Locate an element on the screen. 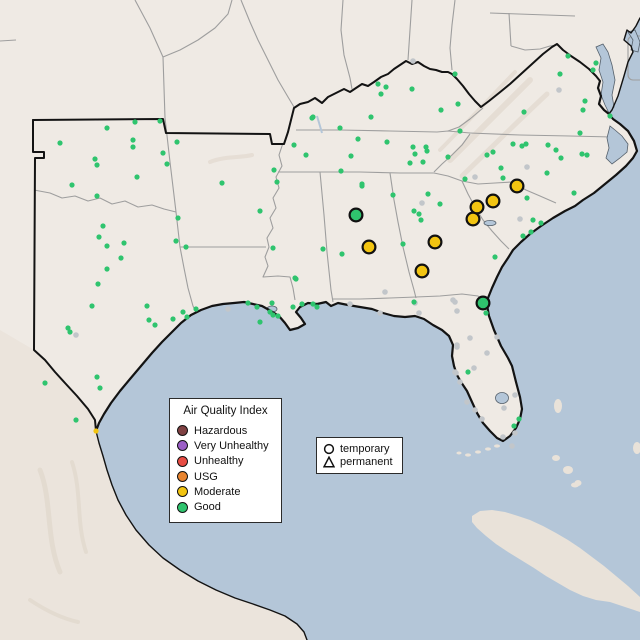 The height and width of the screenshot is (640, 640). legend-item-unhealthy: Unhealthy is located at coordinates (225, 461).